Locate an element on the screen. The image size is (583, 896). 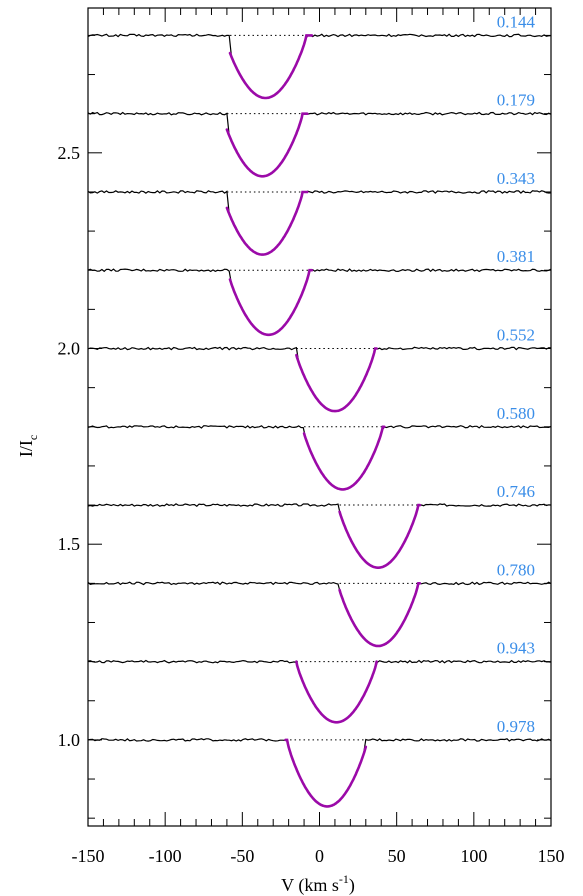
phase-label: 0.943 is located at coordinates (516, 648).